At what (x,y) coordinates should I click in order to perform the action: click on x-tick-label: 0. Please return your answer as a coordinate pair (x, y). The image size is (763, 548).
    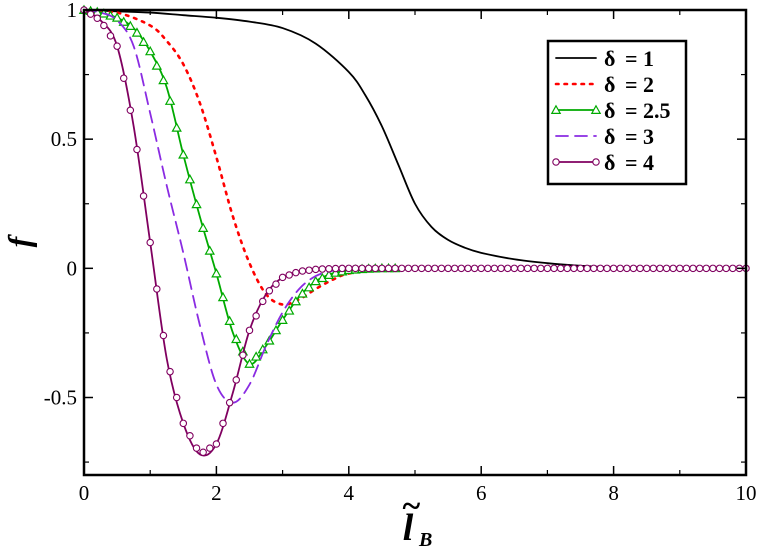
    Looking at the image, I should click on (84, 493).